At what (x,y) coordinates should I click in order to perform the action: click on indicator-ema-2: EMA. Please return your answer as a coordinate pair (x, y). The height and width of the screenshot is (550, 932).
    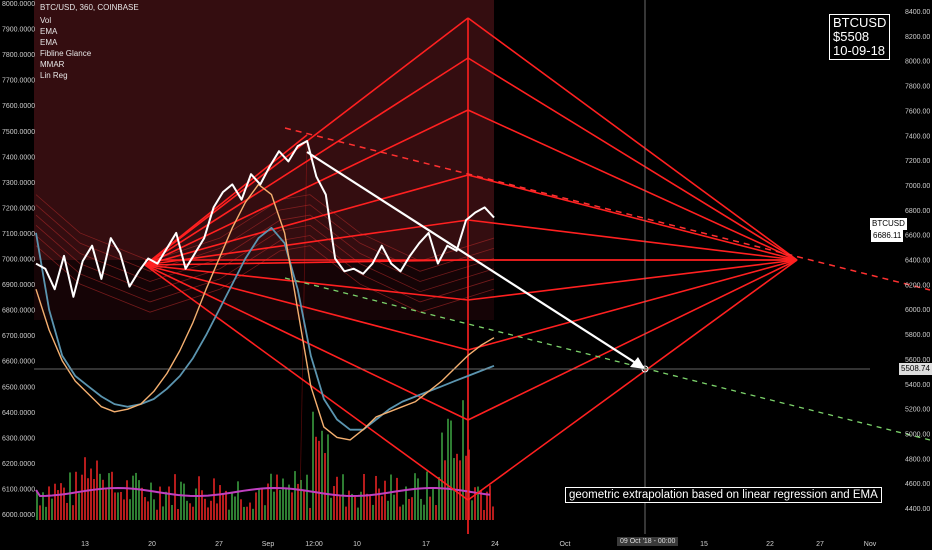
    Looking at the image, I should click on (49, 42).